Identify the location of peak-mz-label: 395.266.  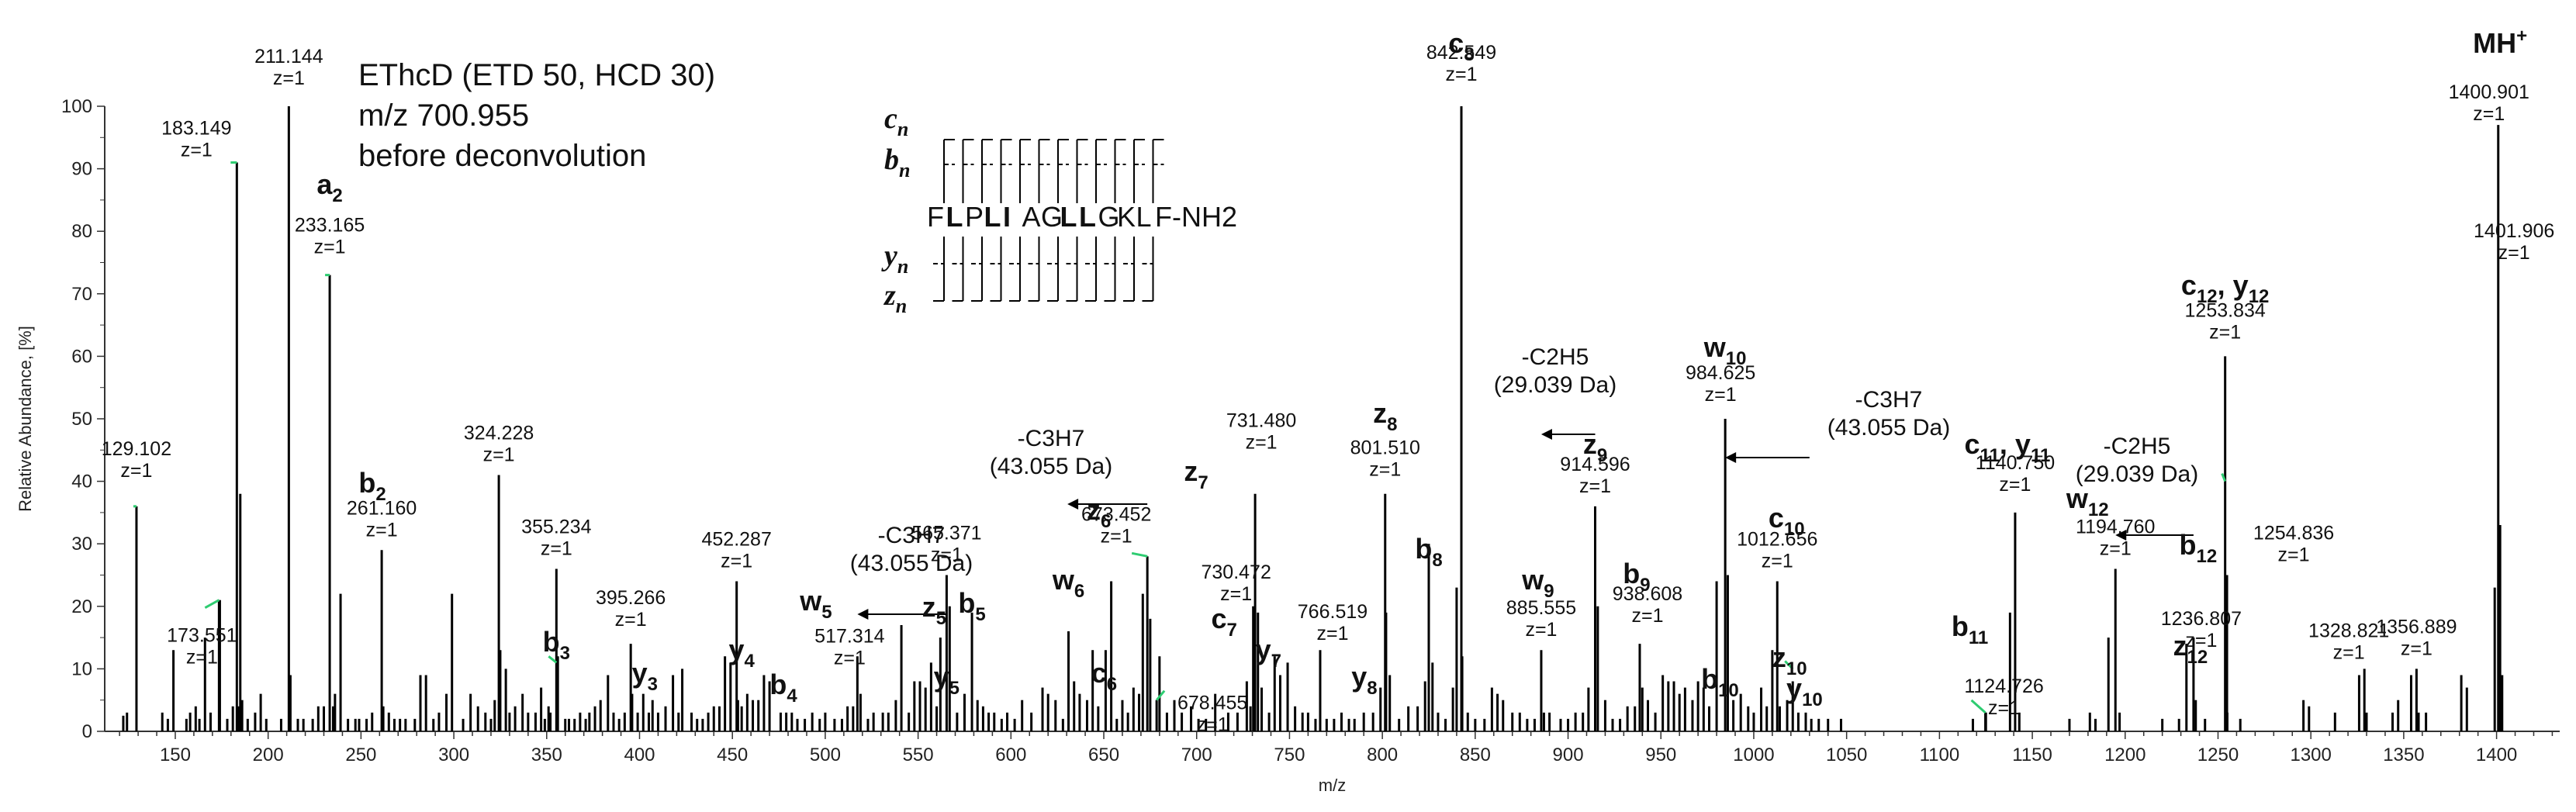
(631, 598).